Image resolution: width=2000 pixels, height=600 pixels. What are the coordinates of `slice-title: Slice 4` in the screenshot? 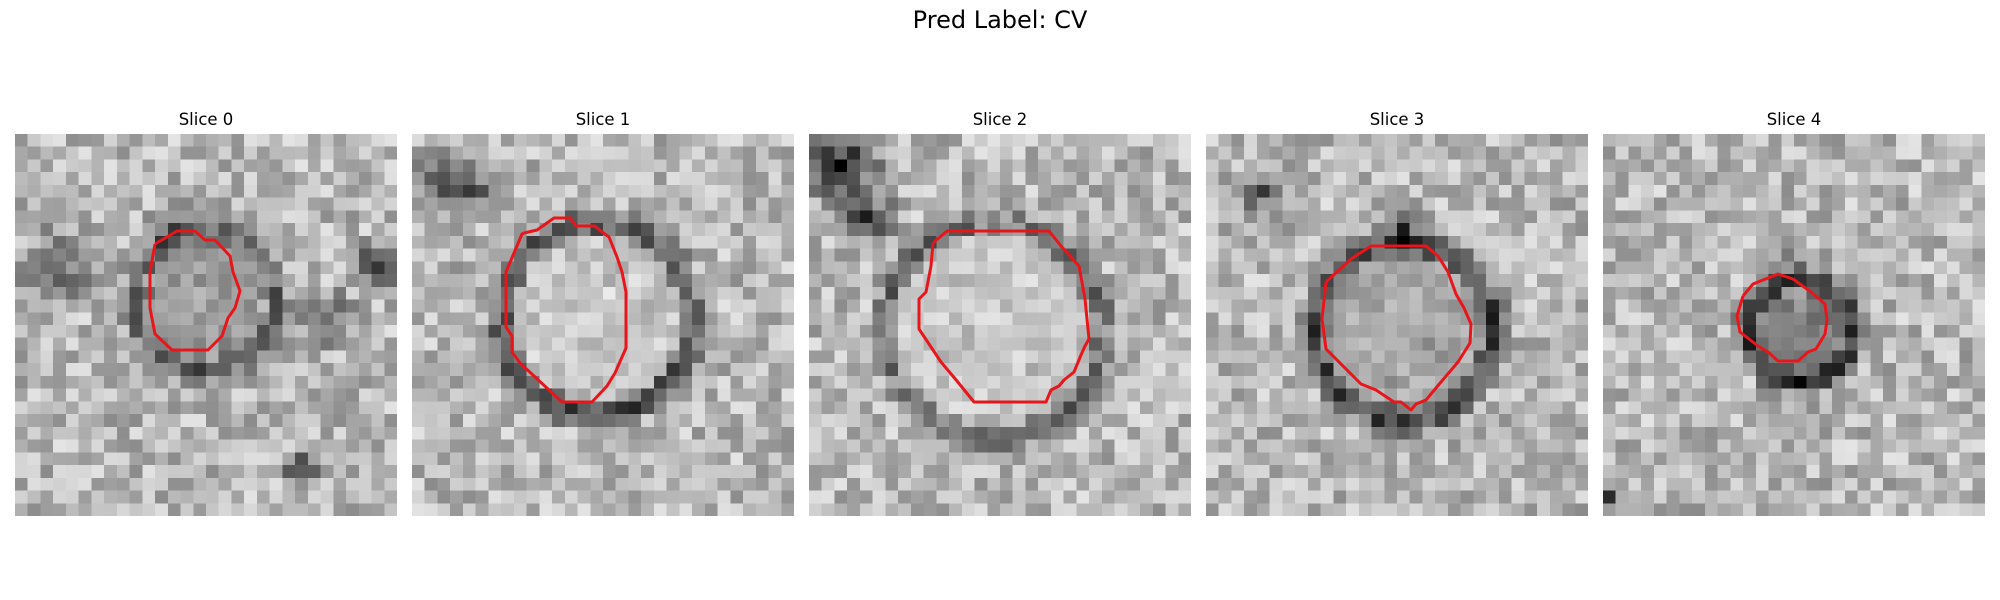 It's located at (1794, 119).